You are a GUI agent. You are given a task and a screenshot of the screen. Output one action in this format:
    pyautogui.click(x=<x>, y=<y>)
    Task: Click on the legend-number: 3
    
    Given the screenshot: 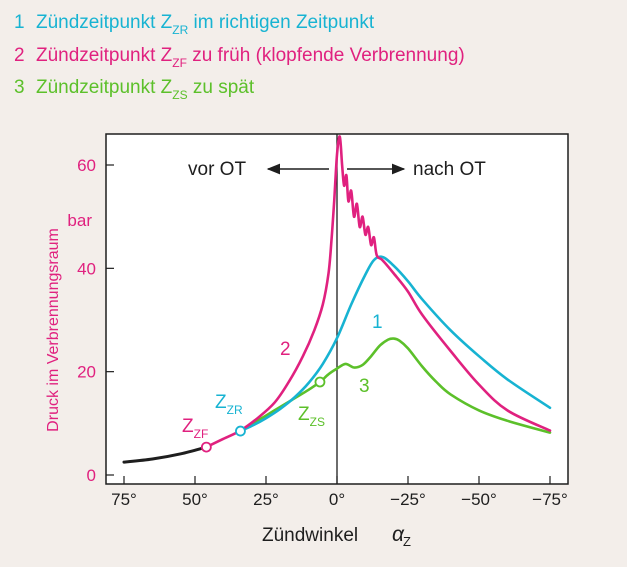 What is the action you would take?
    pyautogui.click(x=19, y=87)
    